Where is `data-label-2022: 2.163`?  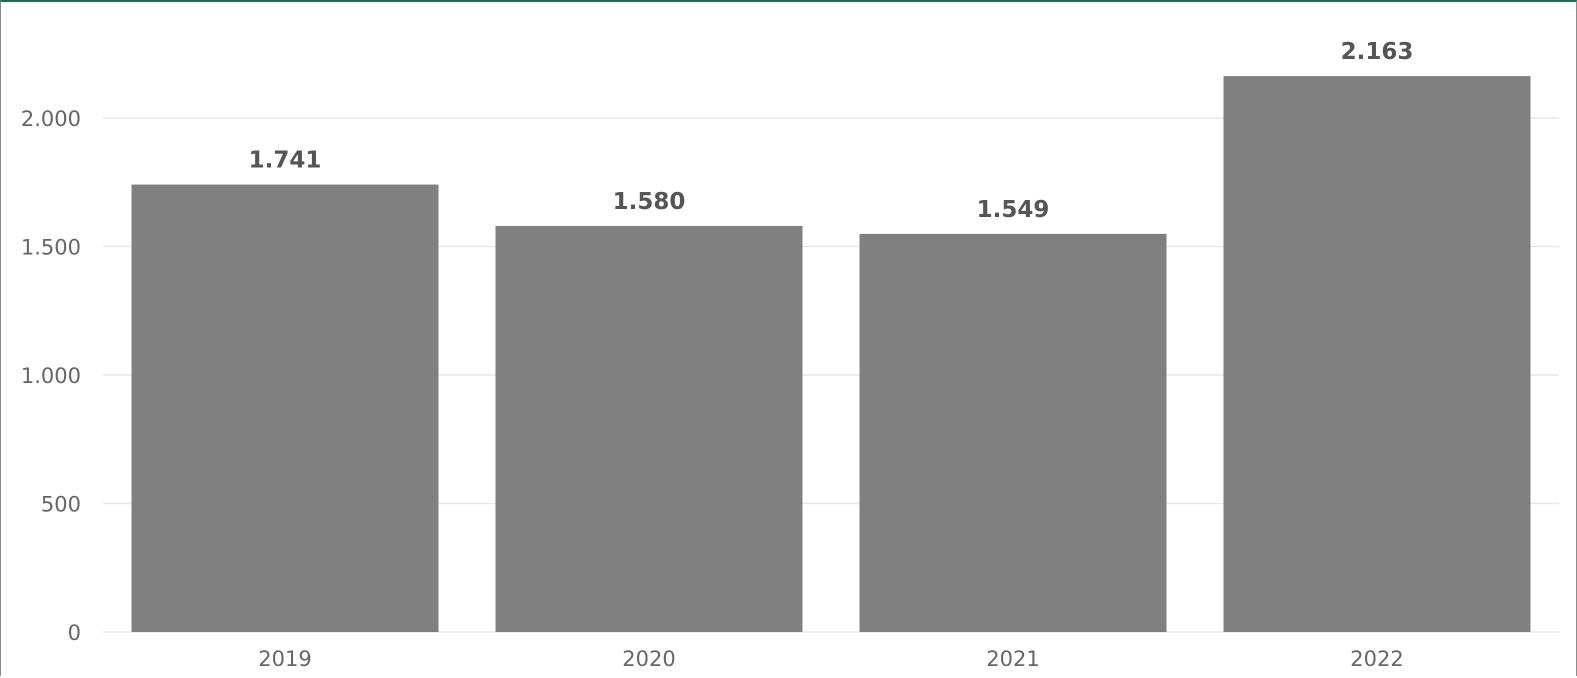 data-label-2022: 2.163 is located at coordinates (1377, 52).